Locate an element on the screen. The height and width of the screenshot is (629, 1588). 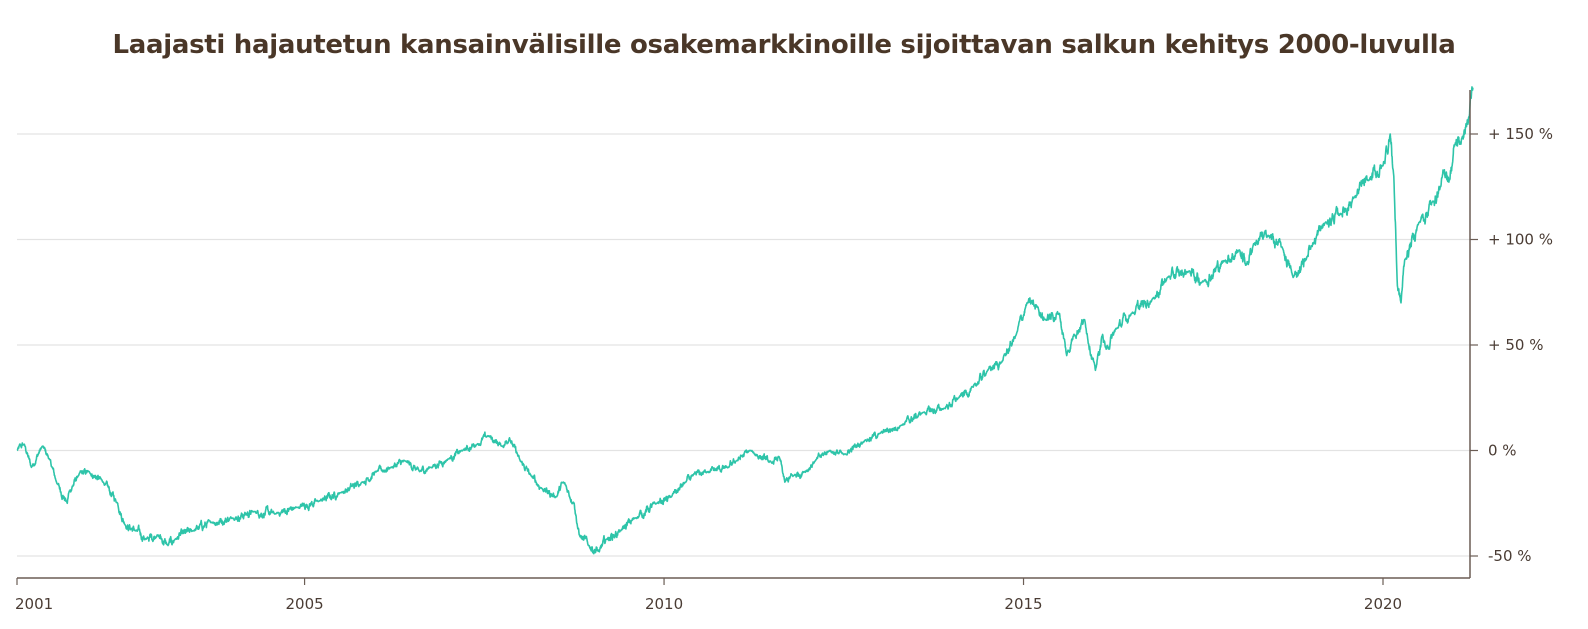
x-axis-ticks: 2001 2005 2010 2015 2020 is located at coordinates (708, 595).